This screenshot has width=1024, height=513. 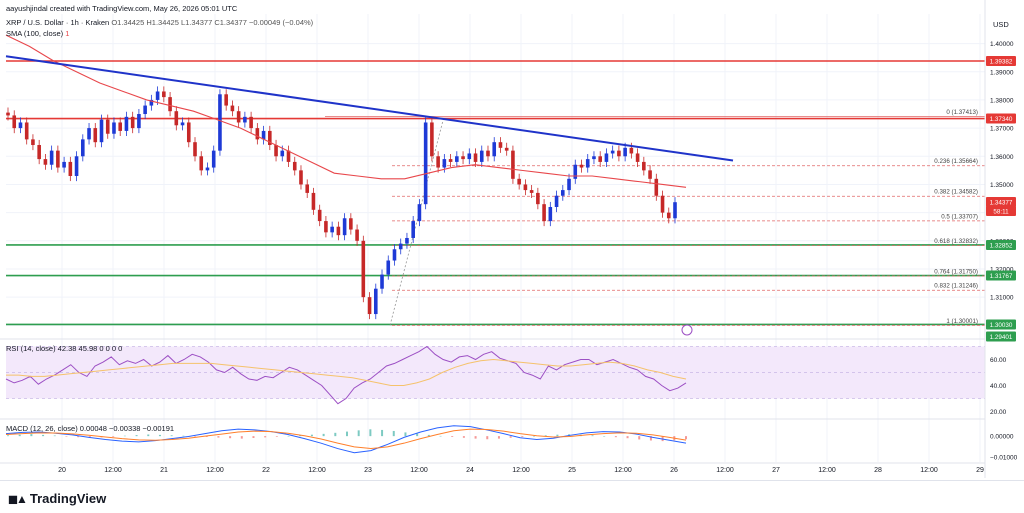 I want to click on y-tick-label: 1.39000, so click(x=1002, y=72).